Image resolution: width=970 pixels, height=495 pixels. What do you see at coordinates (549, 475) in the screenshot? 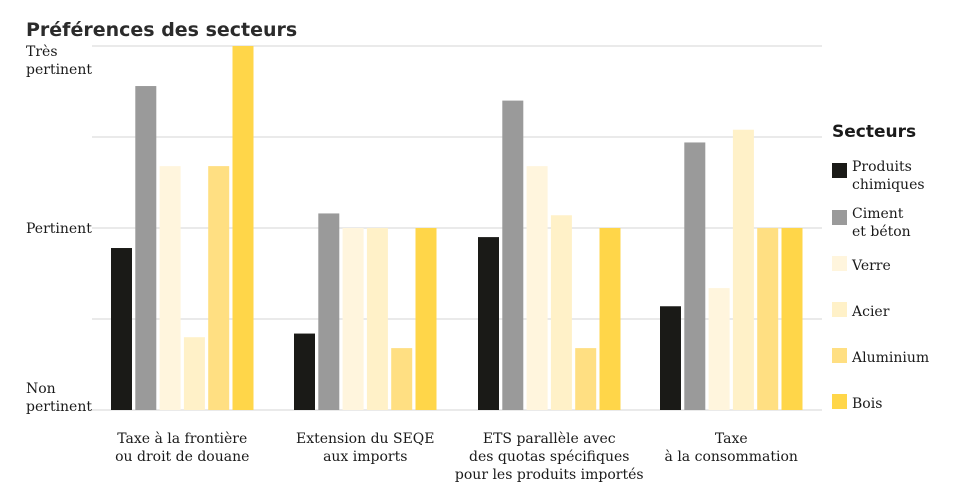
I see `x-tick-label-line: pour les produits importés` at bounding box center [549, 475].